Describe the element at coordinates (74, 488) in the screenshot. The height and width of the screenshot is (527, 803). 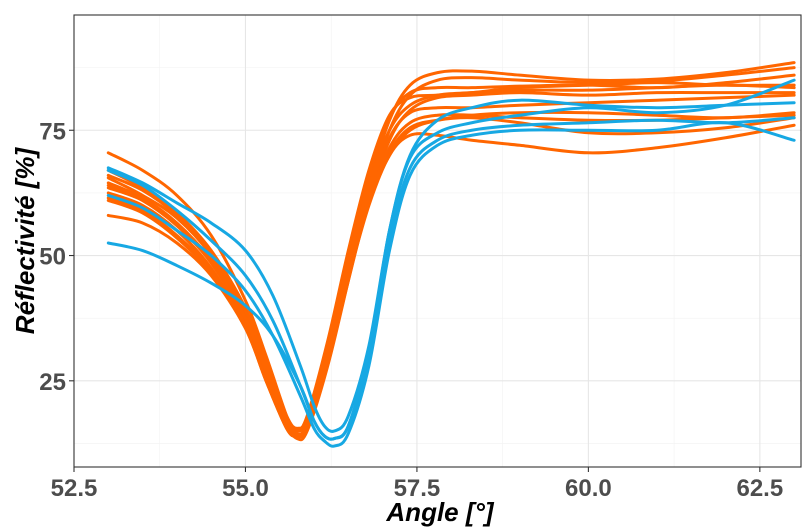
I see `x-tick-label: 52.5` at that location.